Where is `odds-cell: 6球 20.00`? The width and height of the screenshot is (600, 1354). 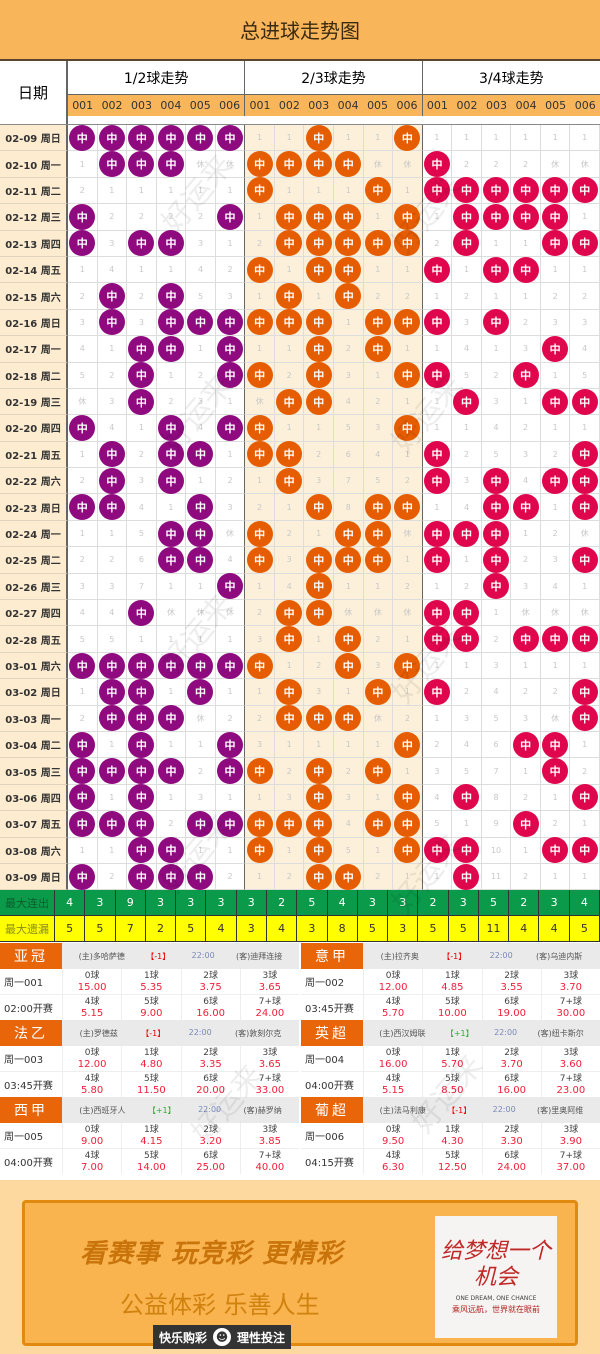
odds-cell: 6球 20.00 is located at coordinates (210, 1085).